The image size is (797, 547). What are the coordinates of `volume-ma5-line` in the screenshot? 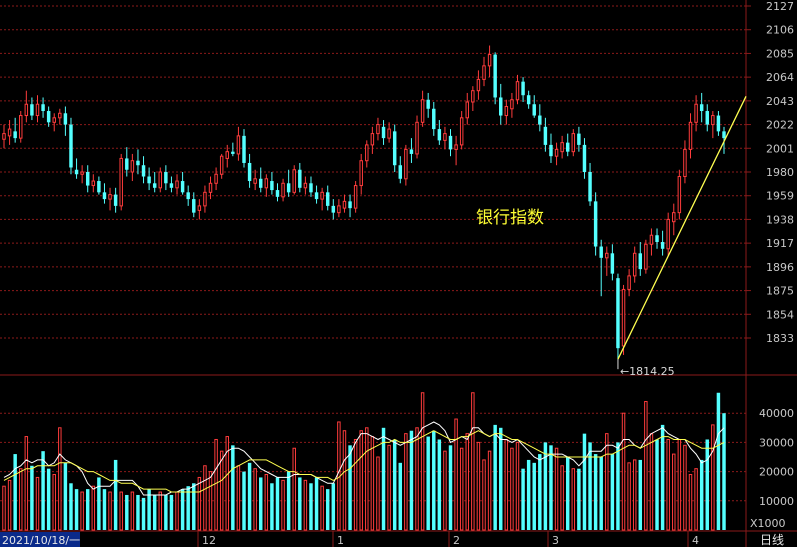 It's located at (364, 458).